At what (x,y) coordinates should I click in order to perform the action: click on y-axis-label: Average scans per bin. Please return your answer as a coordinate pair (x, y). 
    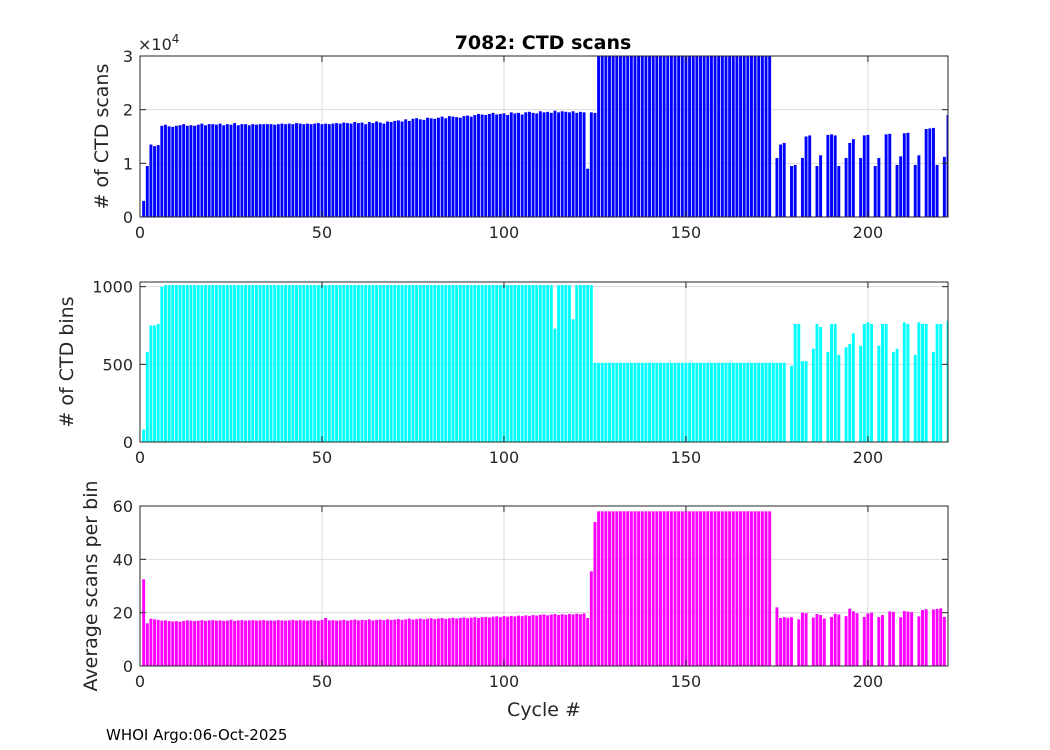
    Looking at the image, I should click on (91, 585).